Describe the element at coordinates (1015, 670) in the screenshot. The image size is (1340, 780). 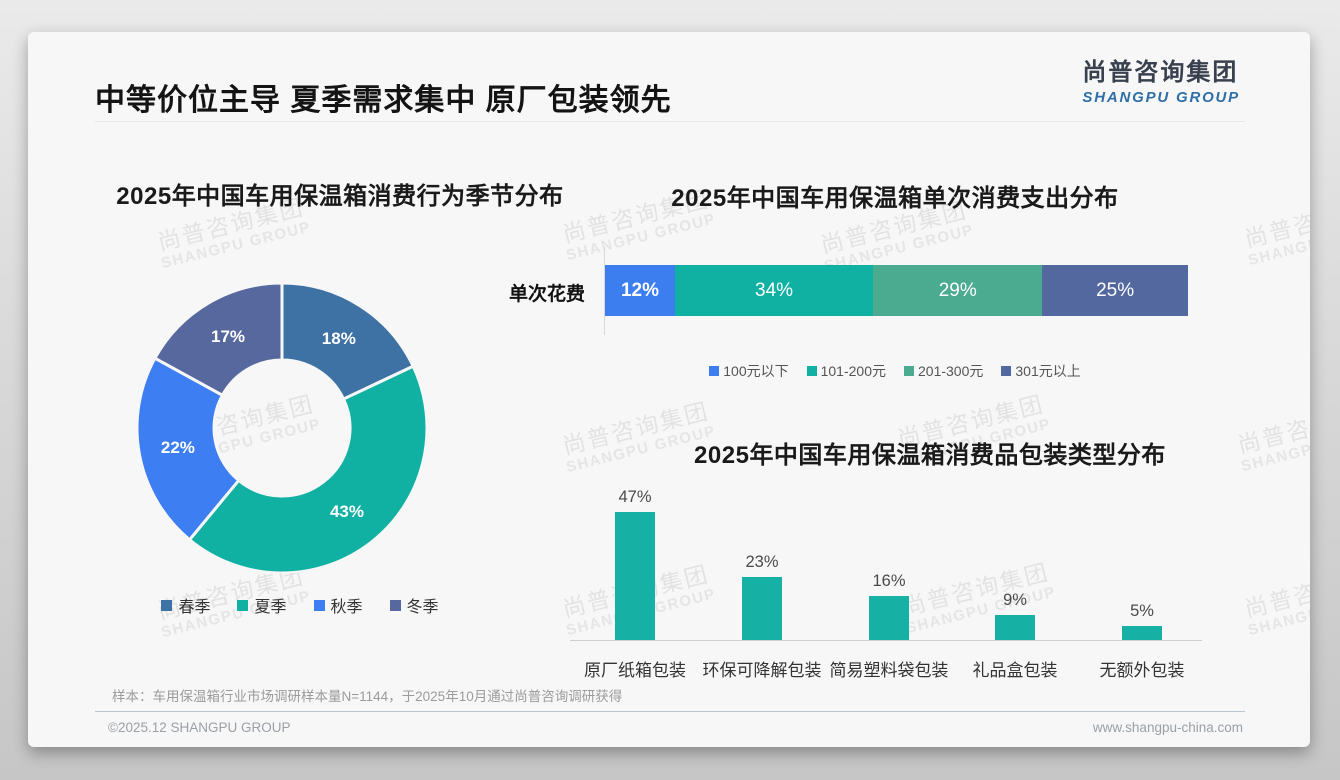
I see `bar-category-label: 礼品盒包装` at that location.